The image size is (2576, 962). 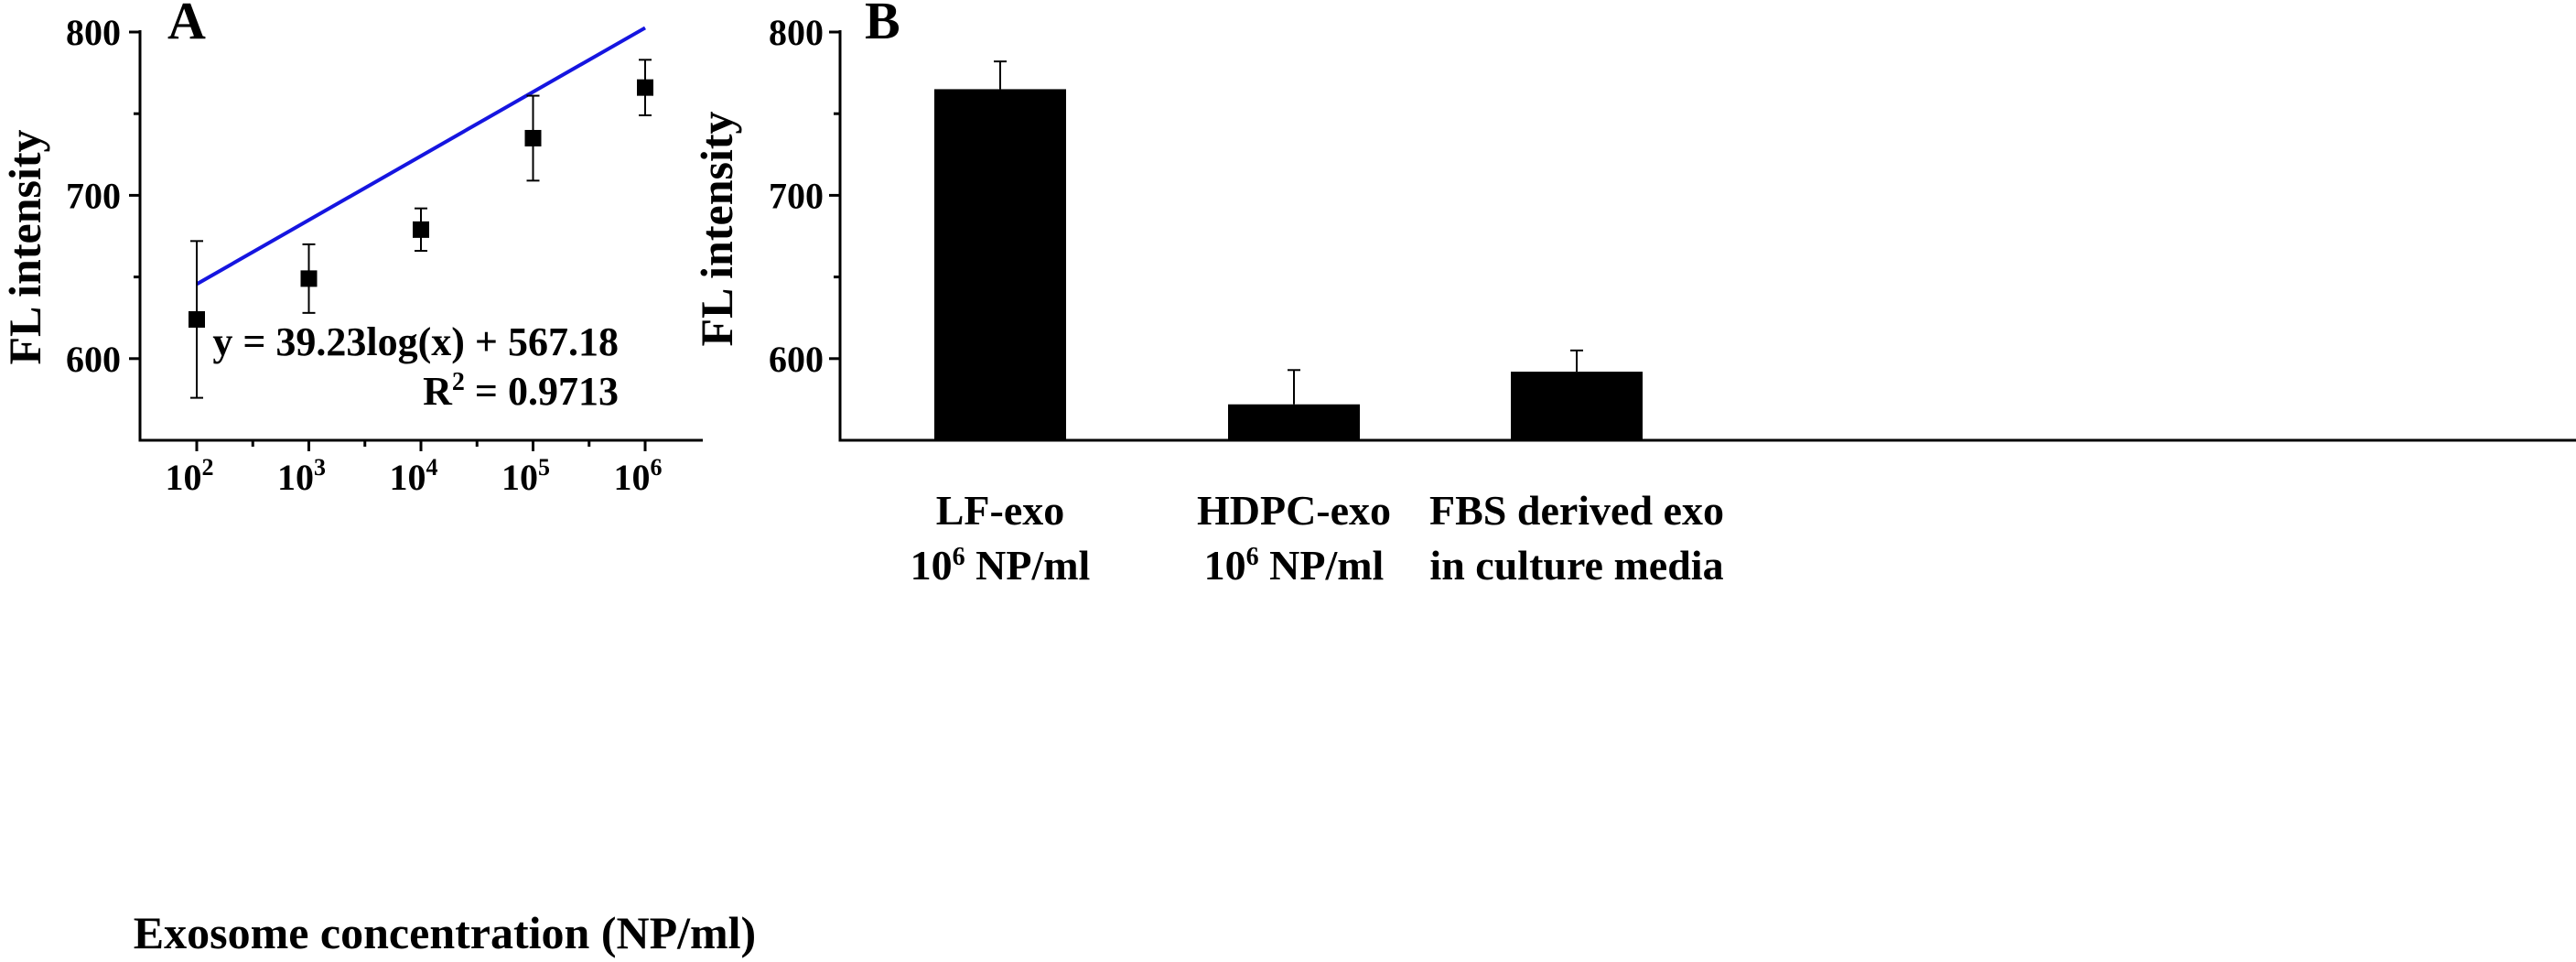 What do you see at coordinates (796, 32) in the screenshot?
I see `panel-b-y-tick-label: 800` at bounding box center [796, 32].